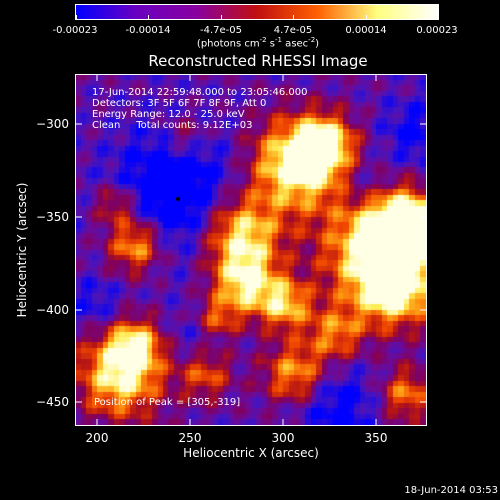  Describe the element at coordinates (190, 438) in the screenshot. I see `x-tick-label: 250` at that location.